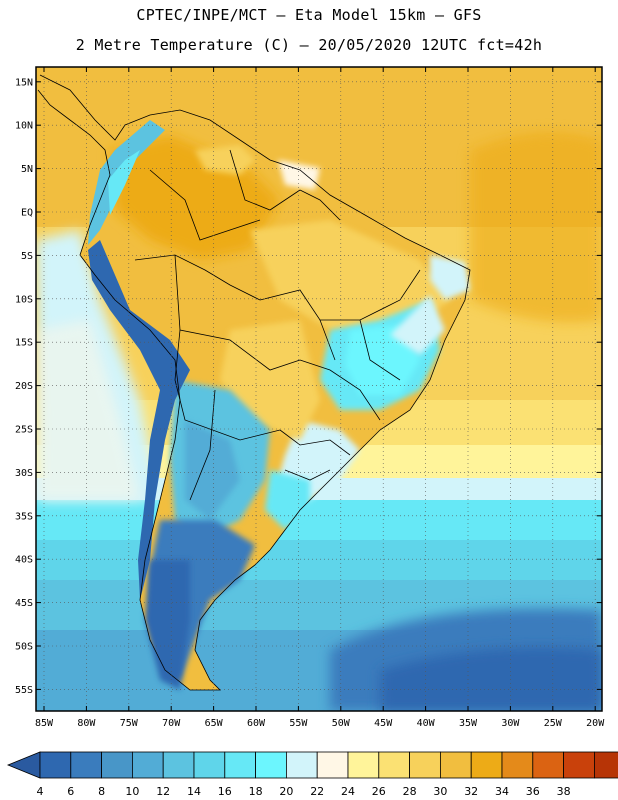 The width and height of the screenshot is (618, 800). What do you see at coordinates (379, 791) in the screenshot?
I see `colorbar-label: 26` at bounding box center [379, 791].